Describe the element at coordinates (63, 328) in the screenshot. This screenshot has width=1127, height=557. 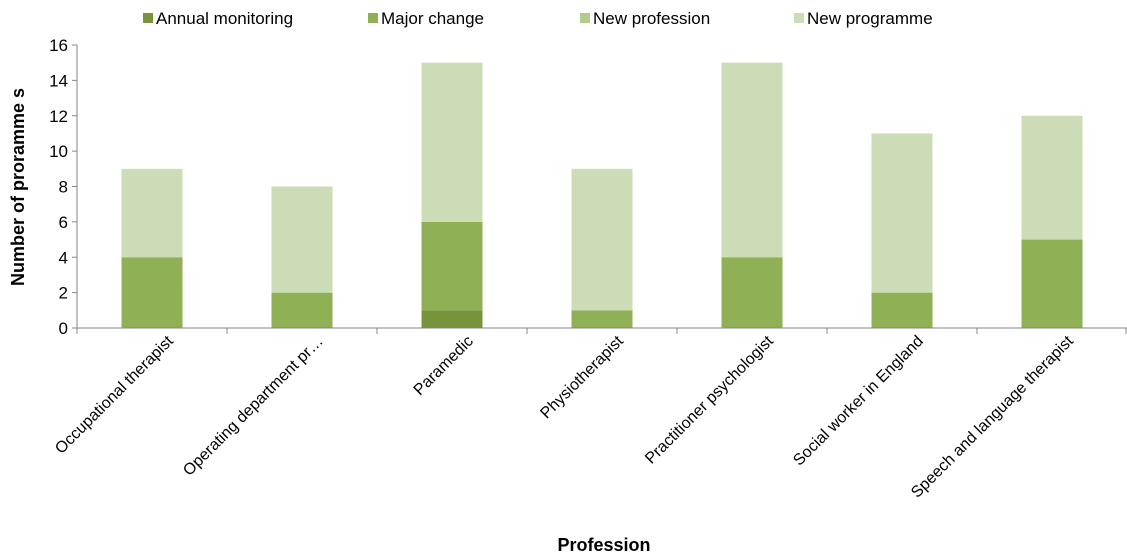
I see `y-tick-label: 0` at that location.